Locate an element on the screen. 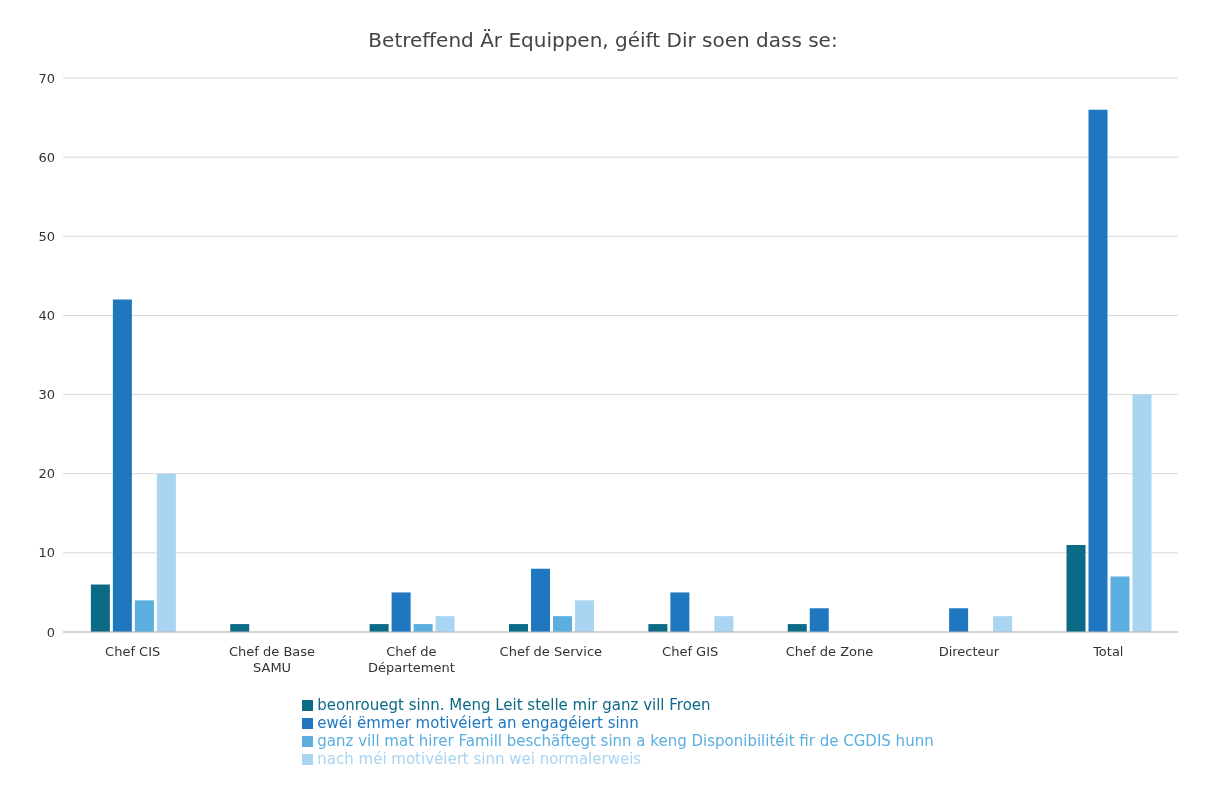 The height and width of the screenshot is (790, 1210). legend-label: beonrouegt sinn. Meng Leit stelle mir ganz vill Froen is located at coordinates (514, 705).